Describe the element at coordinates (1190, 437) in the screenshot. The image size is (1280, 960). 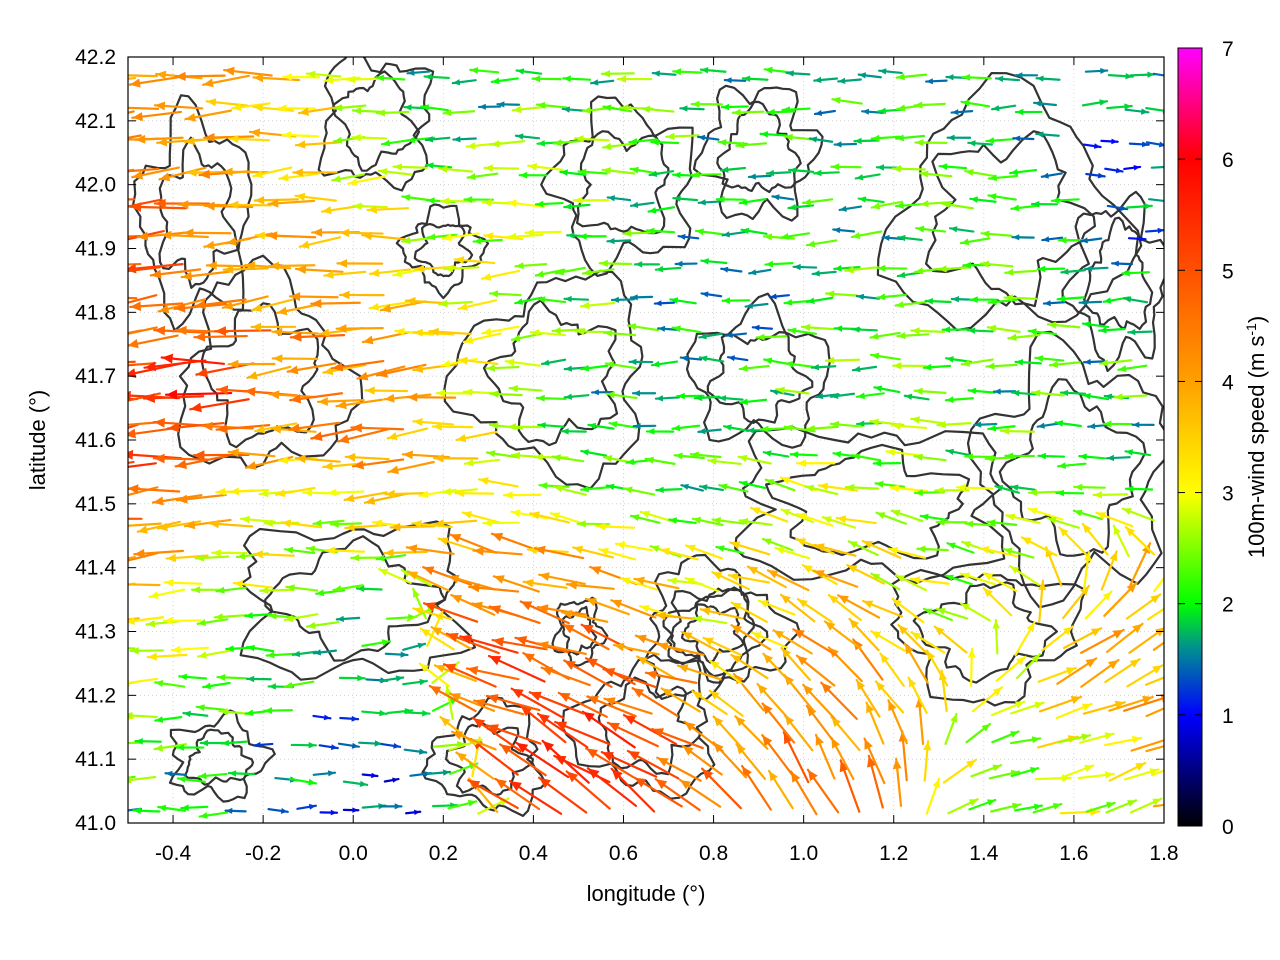
I see `colorbar-gradient` at that location.